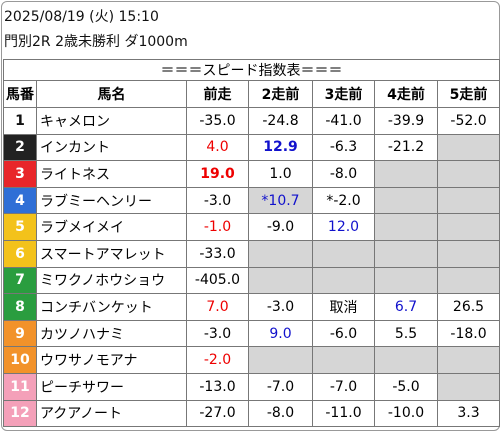 Image resolution: width=503 pixels, height=434 pixels. I want to click on speed-index: 12.0, so click(343, 227).